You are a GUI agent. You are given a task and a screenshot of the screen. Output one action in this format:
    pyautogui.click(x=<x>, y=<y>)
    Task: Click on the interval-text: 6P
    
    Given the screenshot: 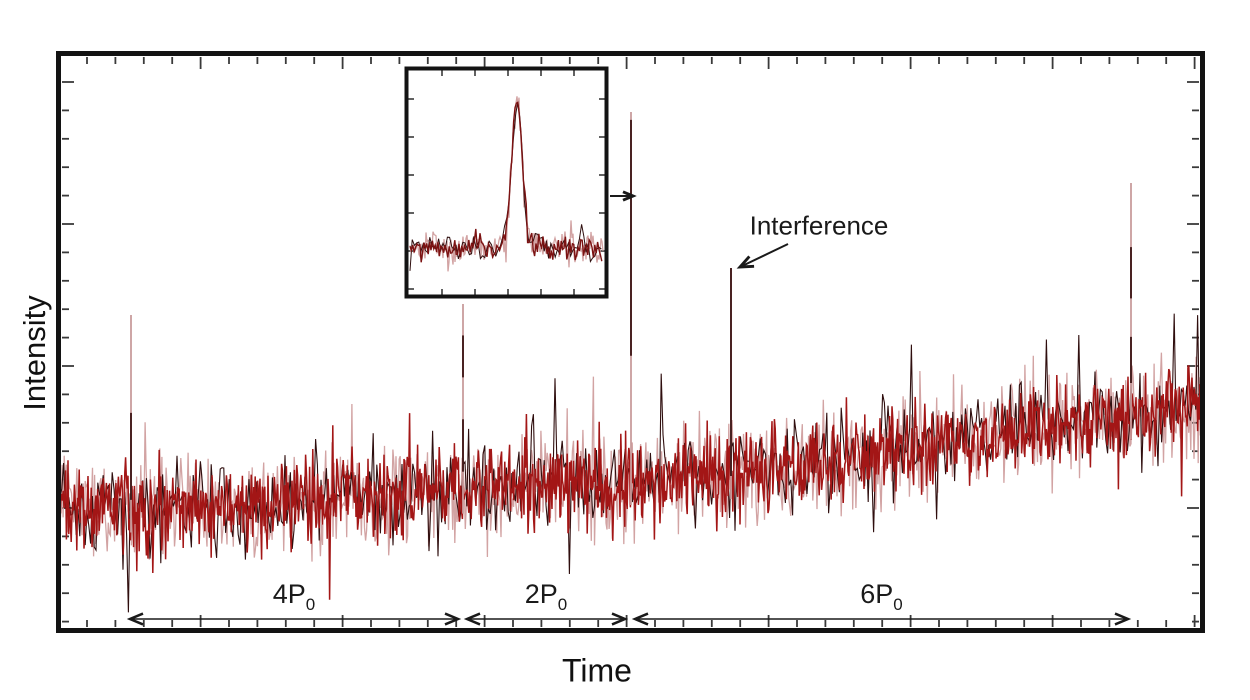 What is the action you would take?
    pyautogui.click(x=877, y=594)
    